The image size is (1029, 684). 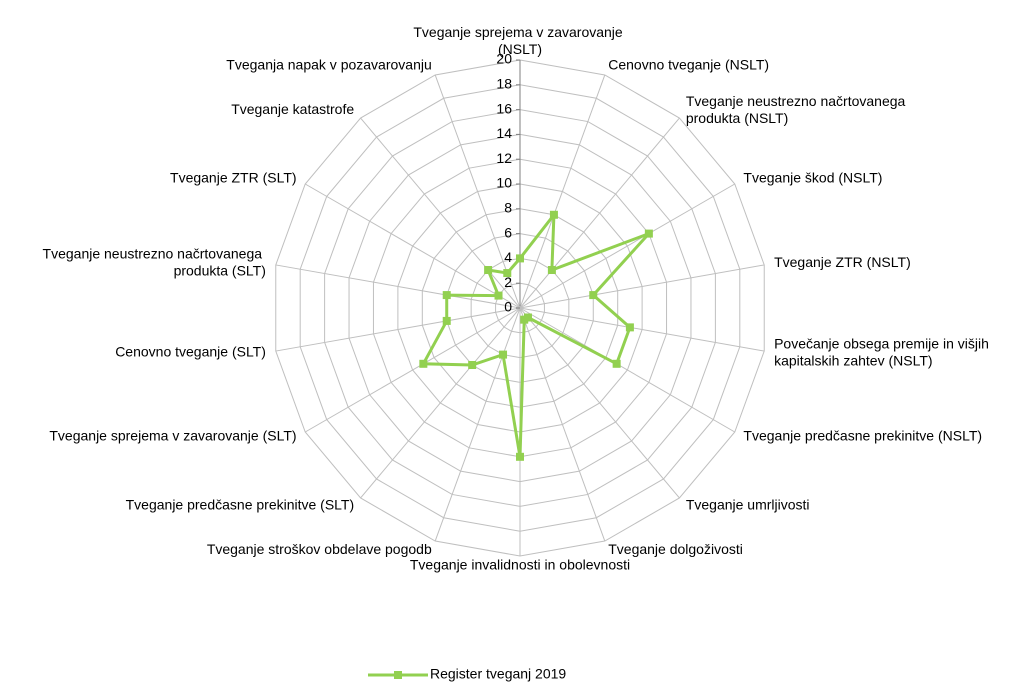 What do you see at coordinates (504, 59) in the screenshot?
I see `r-tick-label: 20` at bounding box center [504, 59].